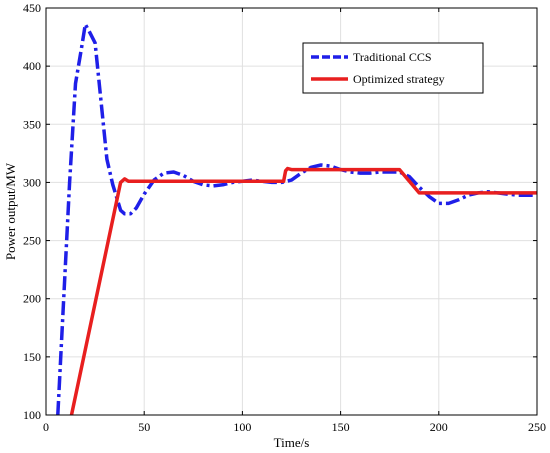 Image resolution: width=550 pixels, height=453 pixels. I want to click on legend-label-optimized-strategy: Optimized strategy, so click(399, 79).